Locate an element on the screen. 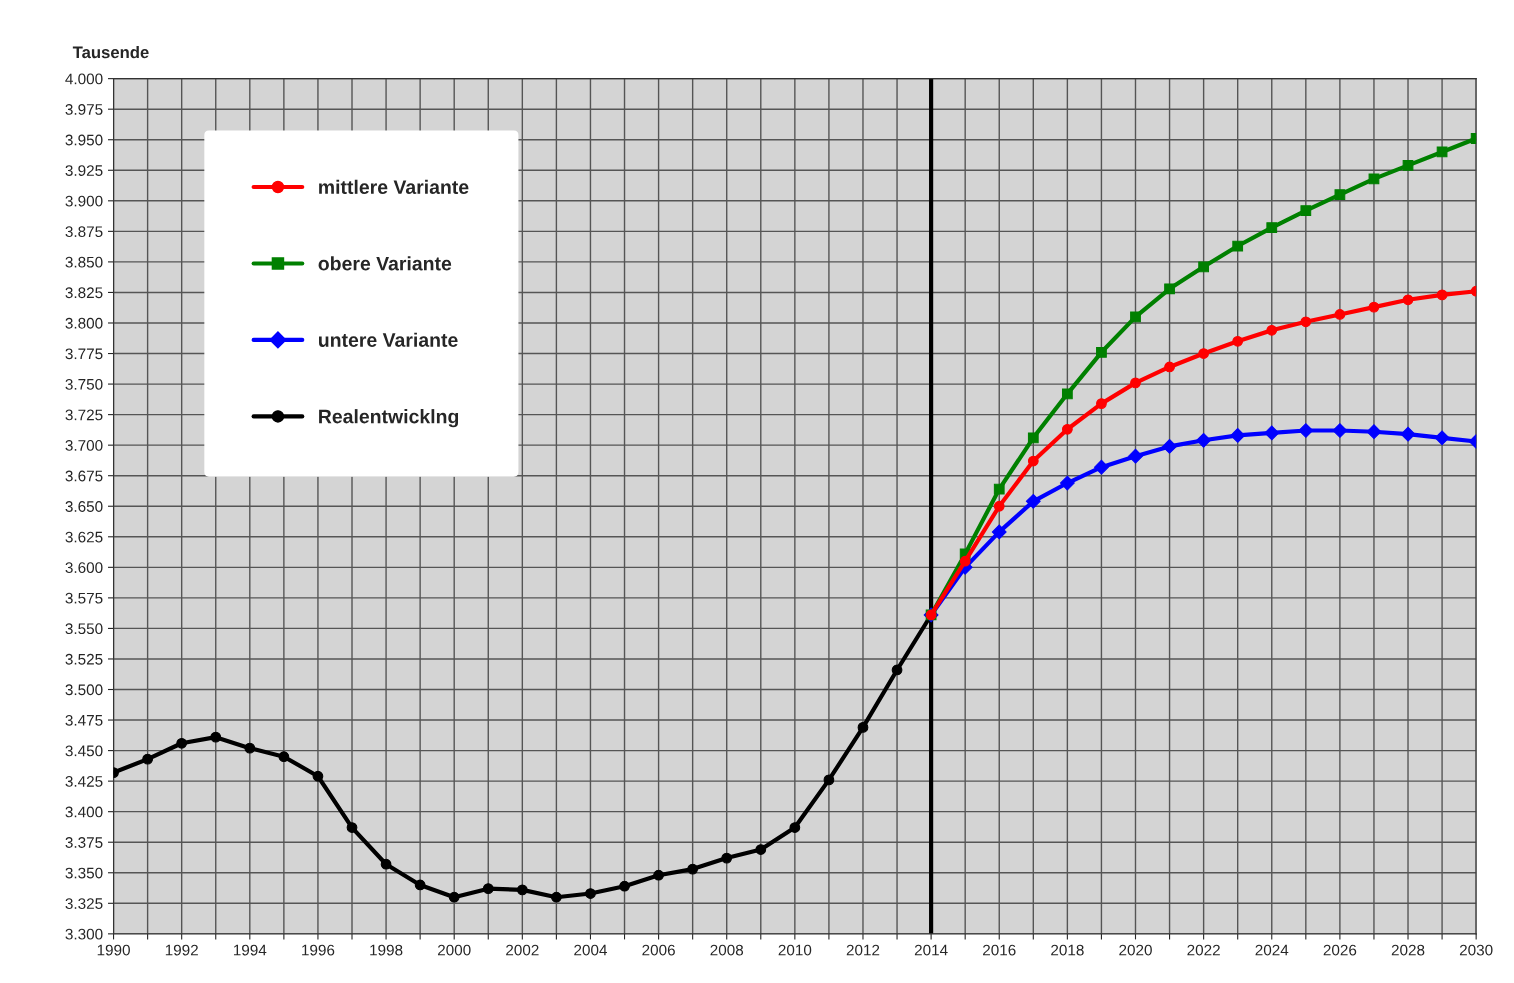  y-tick-label: 3.875 is located at coordinates (84, 232).